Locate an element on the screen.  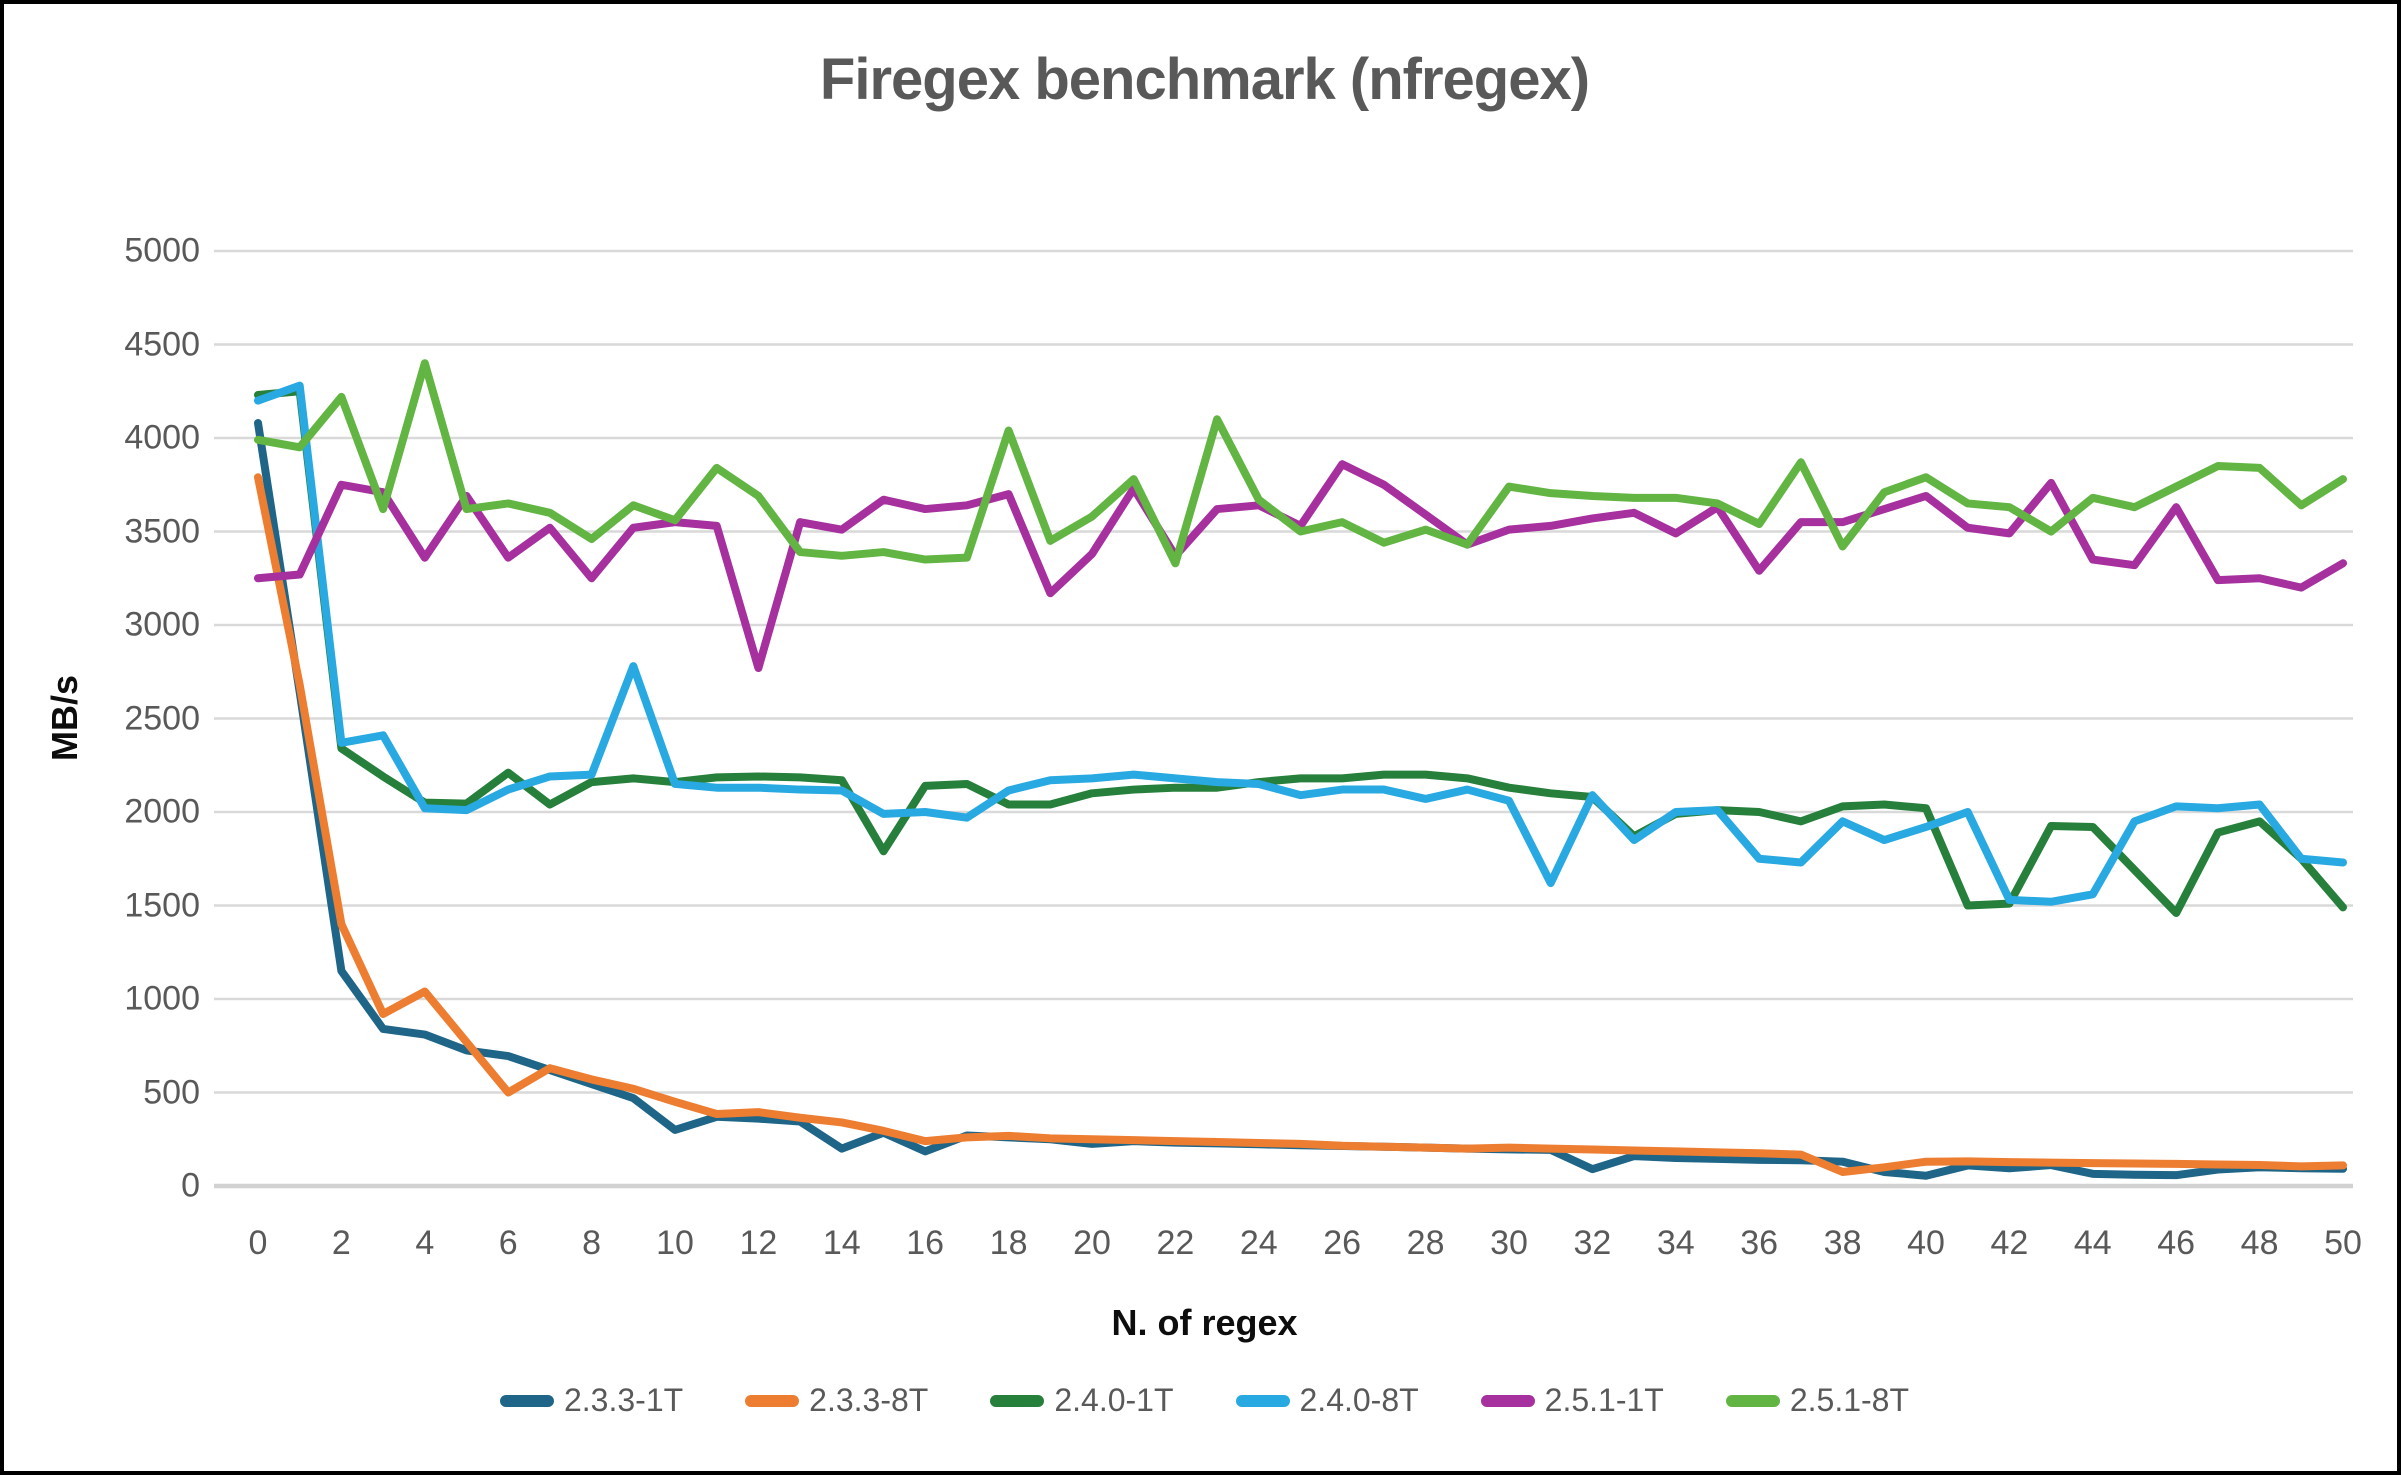
x-tick-label: 44 is located at coordinates (2092, 1243).